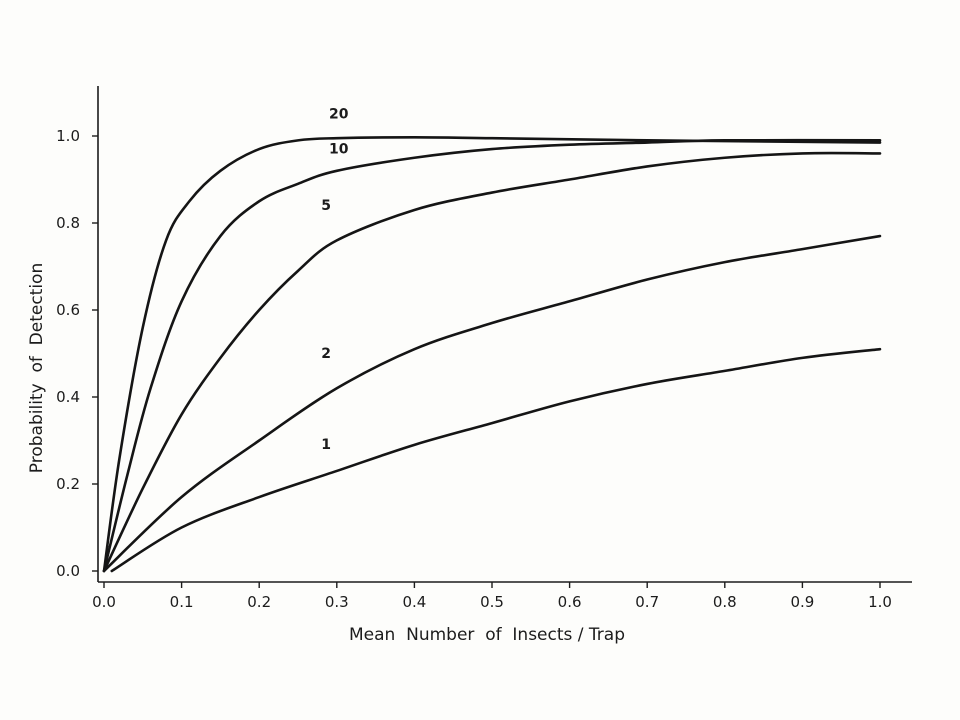  What do you see at coordinates (259, 602) in the screenshot?
I see `x-tick-label: 0.2` at bounding box center [259, 602].